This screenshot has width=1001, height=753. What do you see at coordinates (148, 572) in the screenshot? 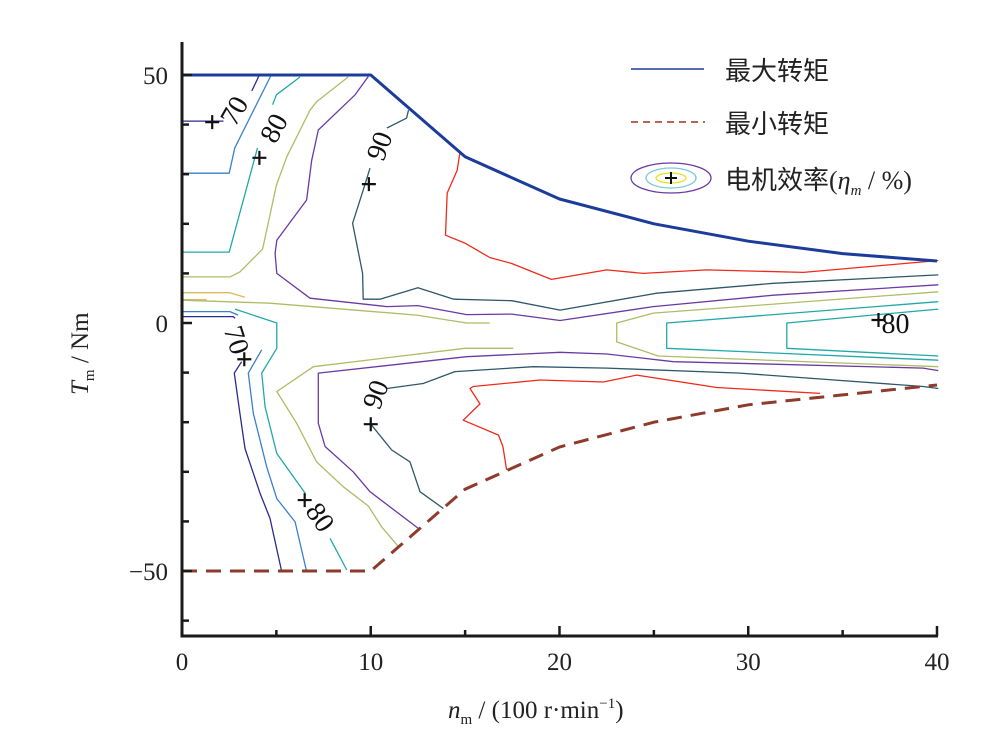
I see `y-tick-label: −50` at bounding box center [148, 572].